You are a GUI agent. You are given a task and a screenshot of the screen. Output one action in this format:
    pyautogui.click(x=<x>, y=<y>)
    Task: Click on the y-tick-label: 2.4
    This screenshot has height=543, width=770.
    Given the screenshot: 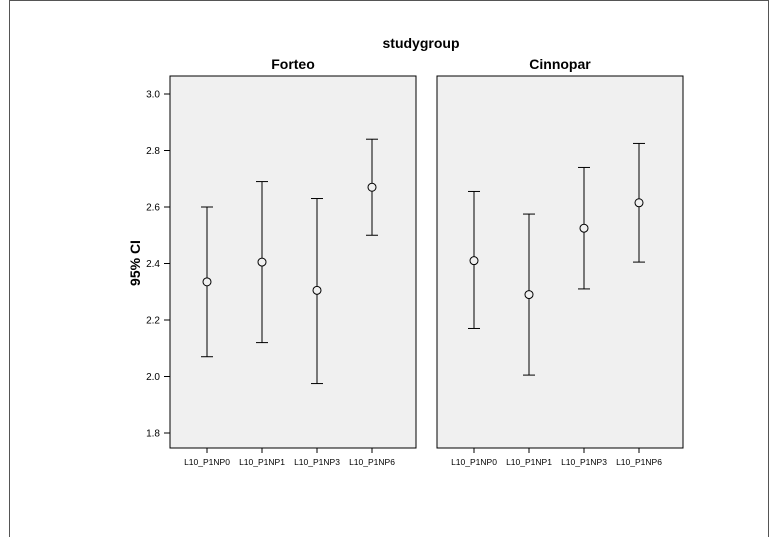 What is the action you would take?
    pyautogui.click(x=153, y=264)
    